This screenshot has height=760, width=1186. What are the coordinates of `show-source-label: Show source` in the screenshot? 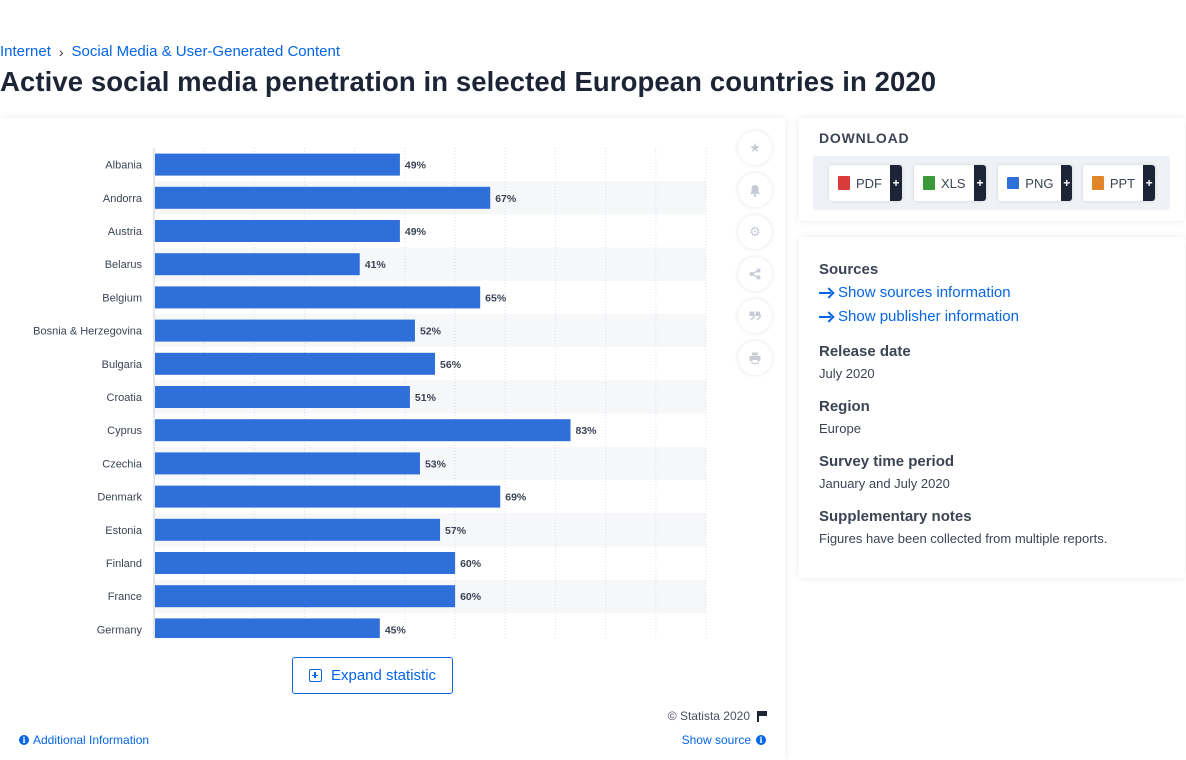 It's located at (716, 740).